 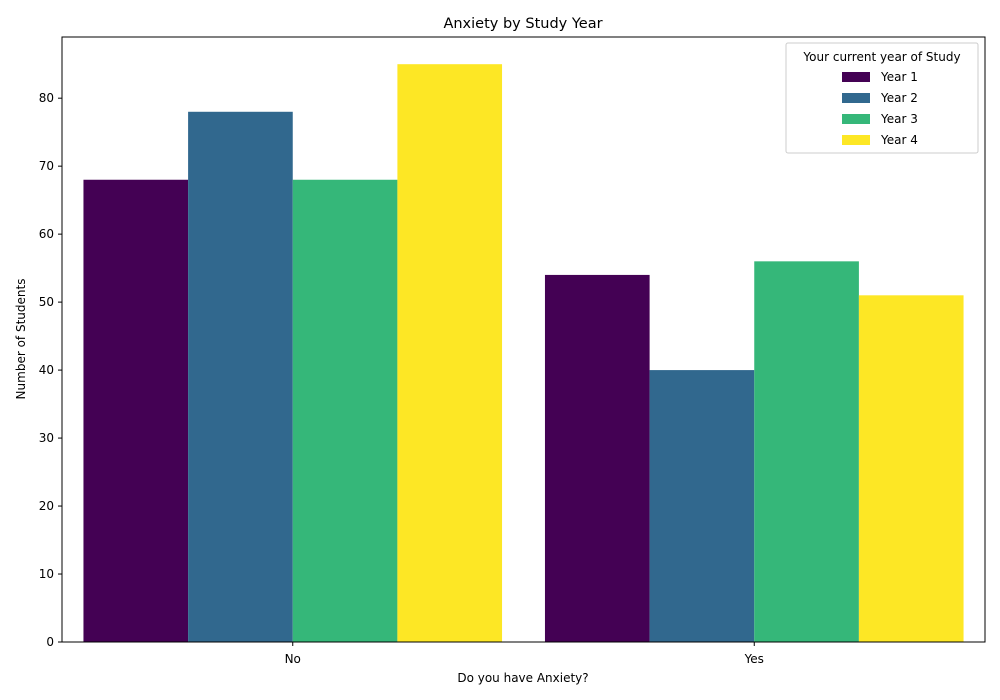 What do you see at coordinates (21, 339) in the screenshot?
I see `y-axis-title: Number of Students` at bounding box center [21, 339].